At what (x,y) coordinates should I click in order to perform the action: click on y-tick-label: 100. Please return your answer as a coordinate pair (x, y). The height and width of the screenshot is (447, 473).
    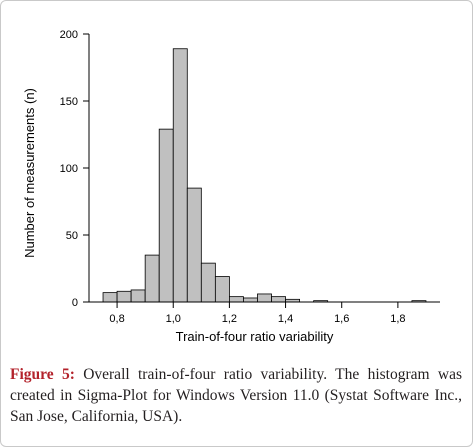
    Looking at the image, I should click on (69, 169).